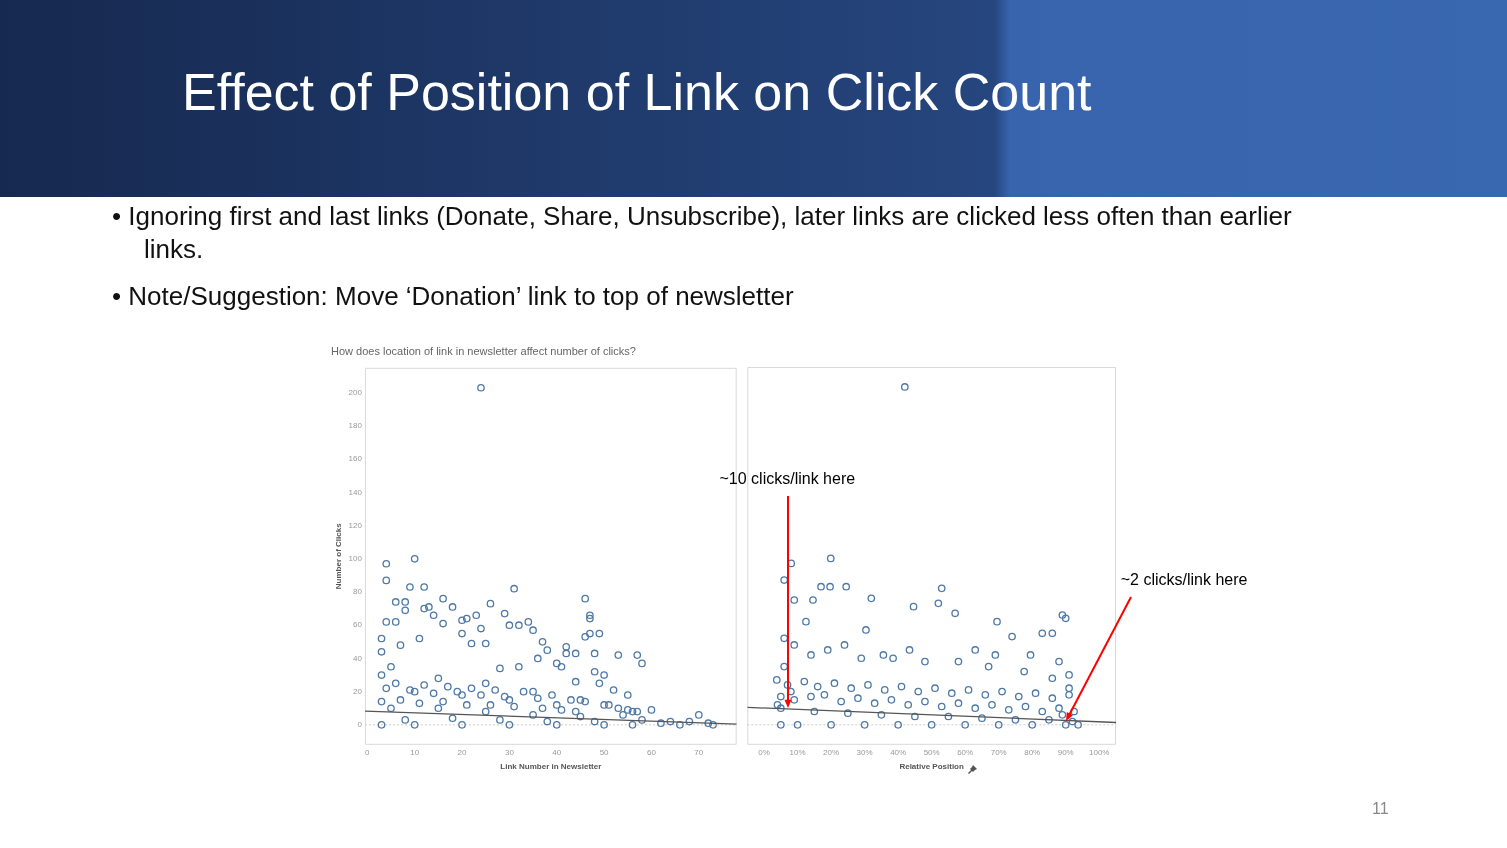 The image size is (1507, 848). Describe the element at coordinates (764, 752) in the screenshot. I see `x-tick-label: 0%` at that location.